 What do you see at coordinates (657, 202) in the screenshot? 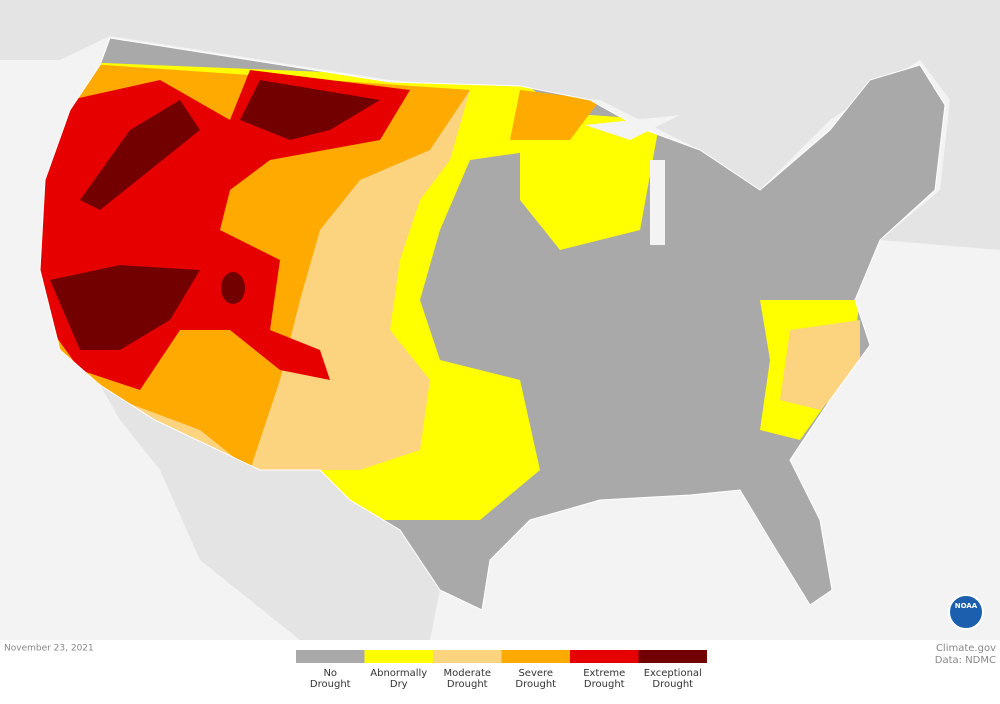
I see `lake-michigan` at bounding box center [657, 202].